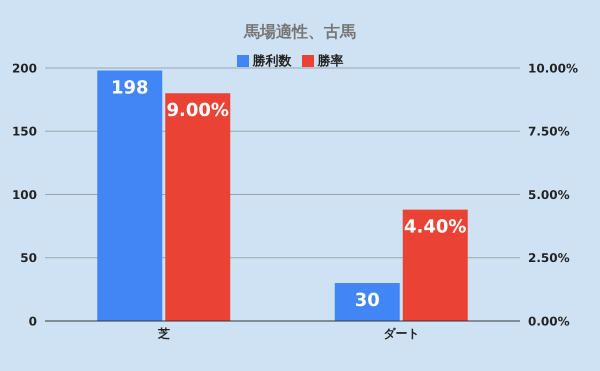 This screenshot has width=600, height=371. I want to click on x-tick-label: ダート, so click(401, 333).